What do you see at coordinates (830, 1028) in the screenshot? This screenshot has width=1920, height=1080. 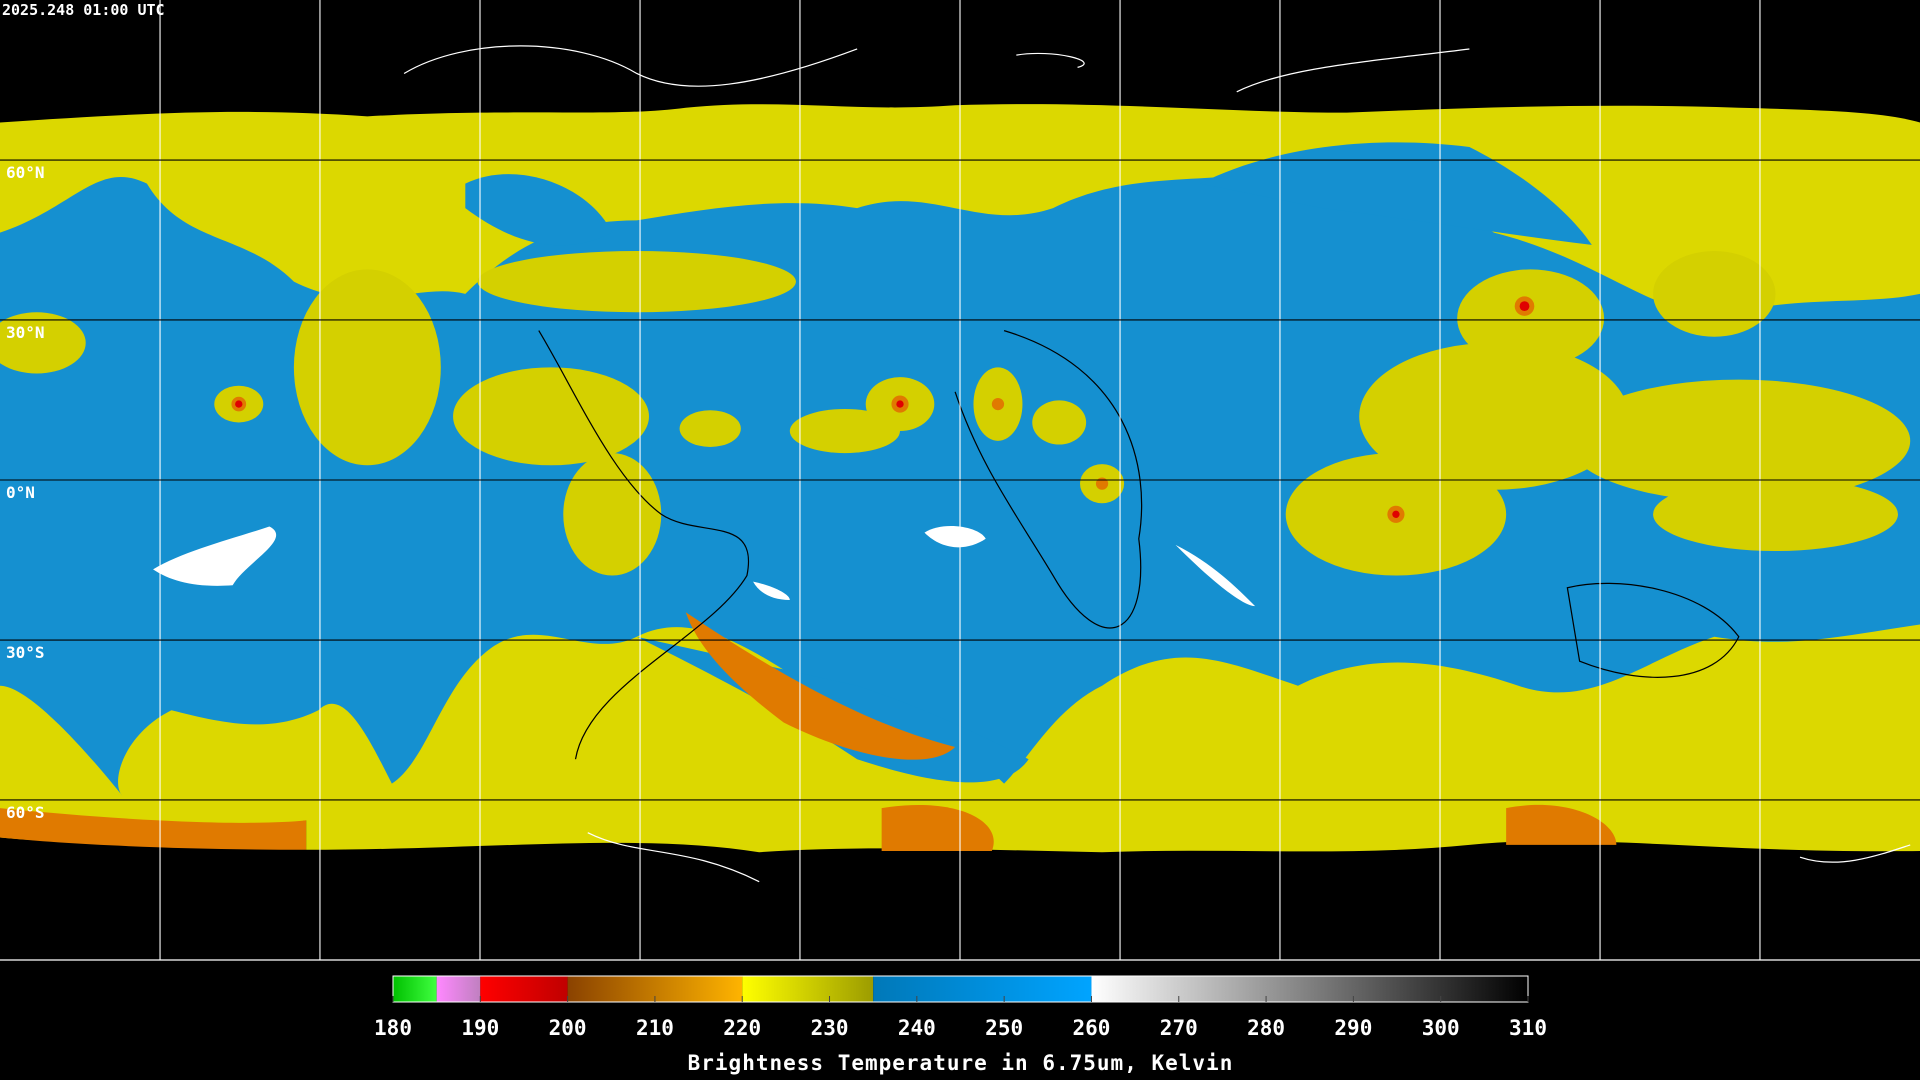 I see `colorbar-tick-label: 230` at bounding box center [830, 1028].